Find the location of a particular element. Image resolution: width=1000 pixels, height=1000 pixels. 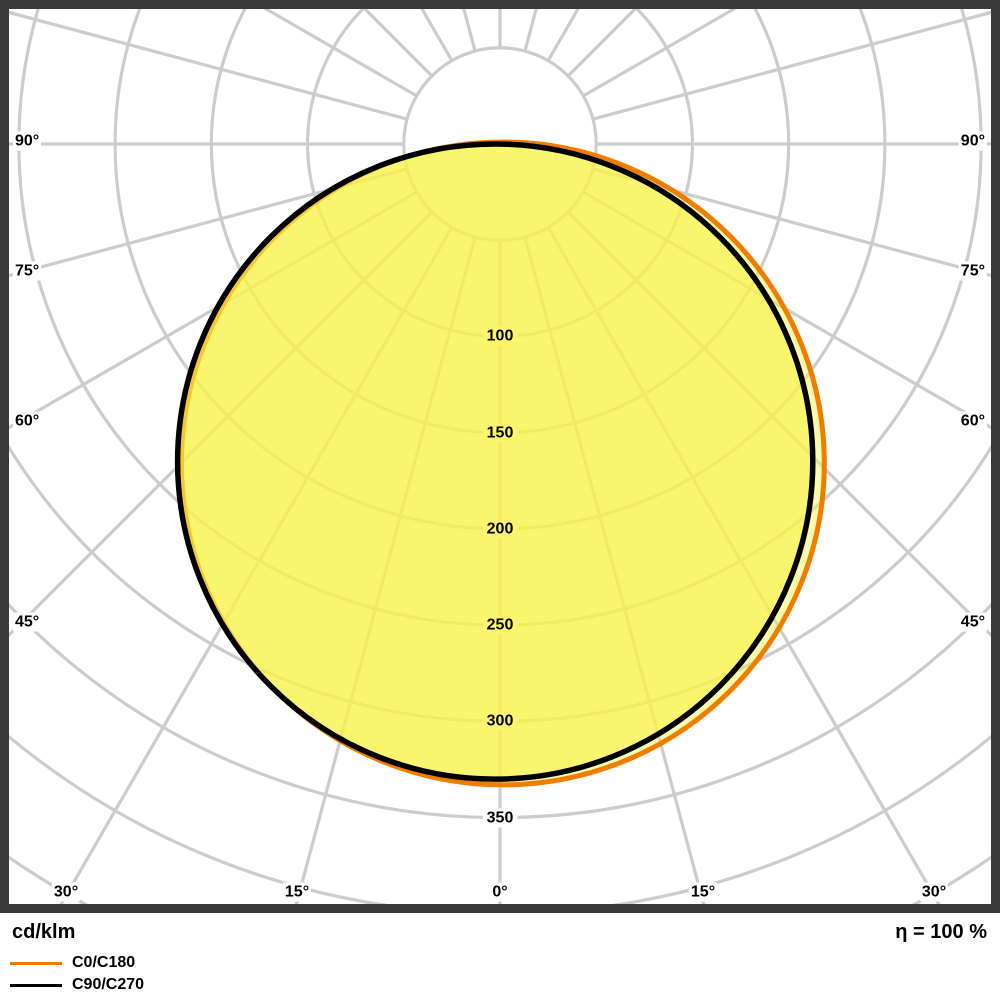

angle-label-right-75: 75° is located at coordinates (972, 271).